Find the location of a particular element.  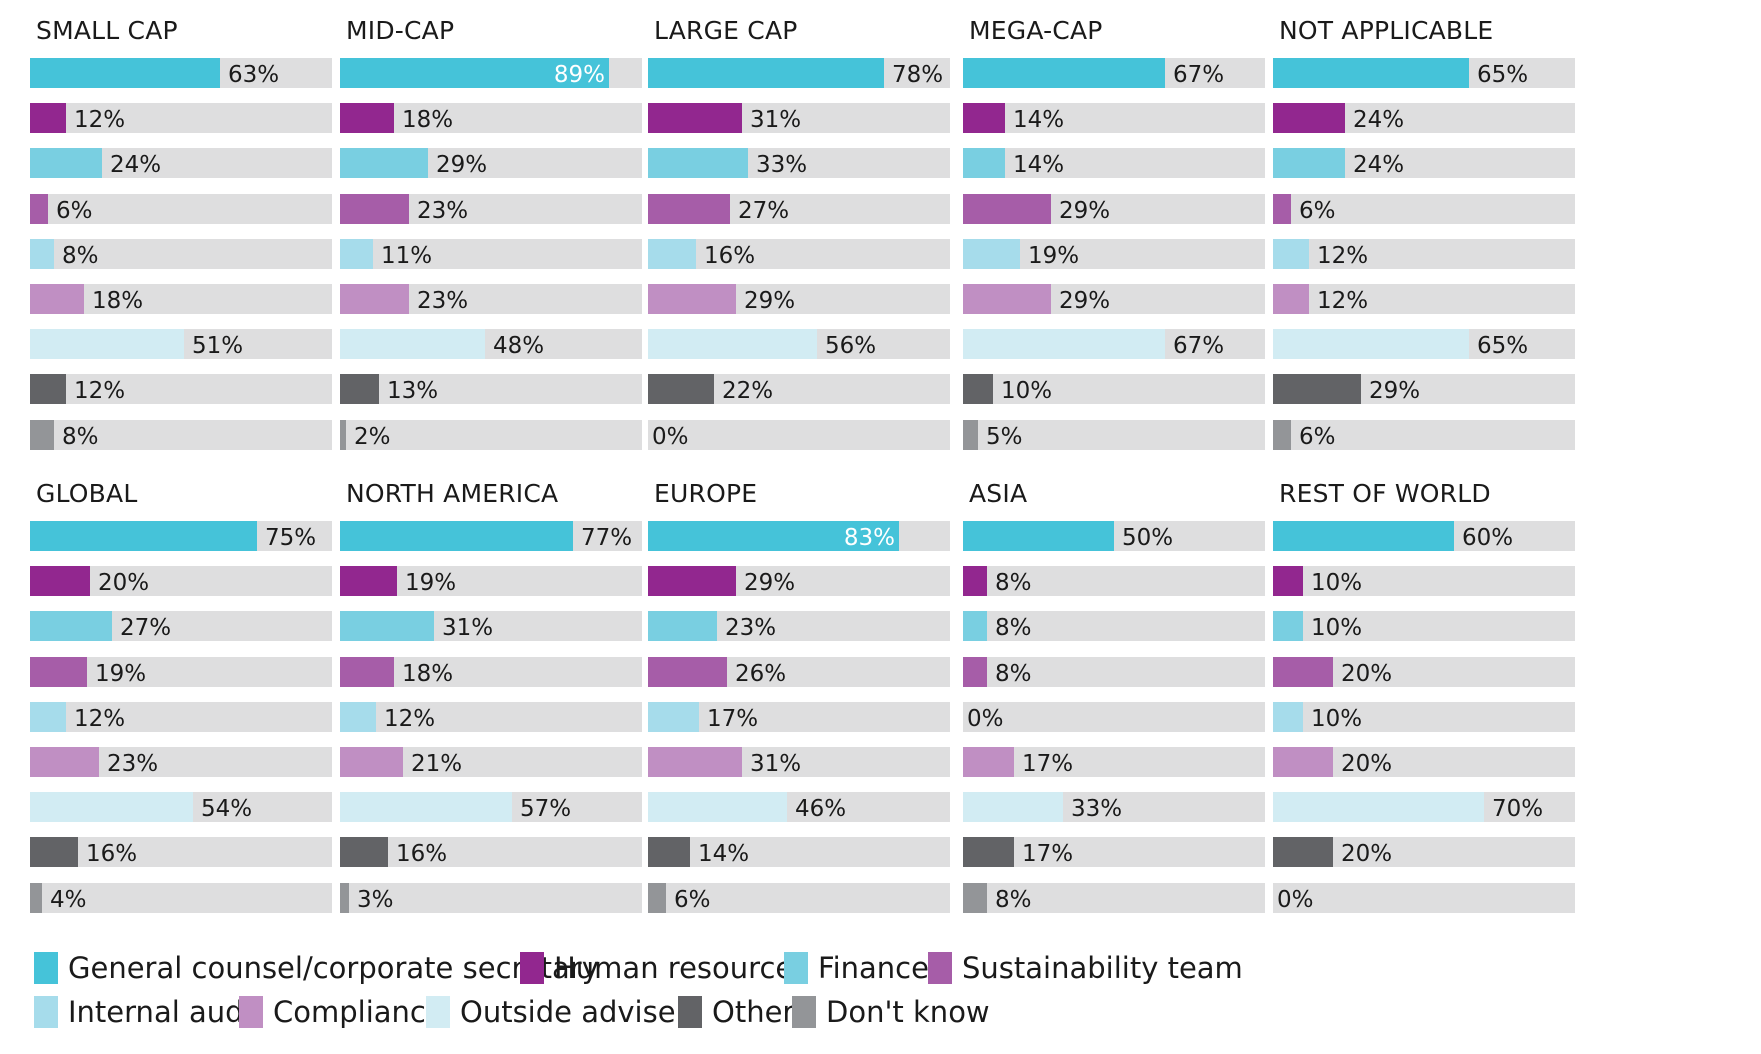

bar-row-sustainability-team: 8% is located at coordinates (1114, 672).